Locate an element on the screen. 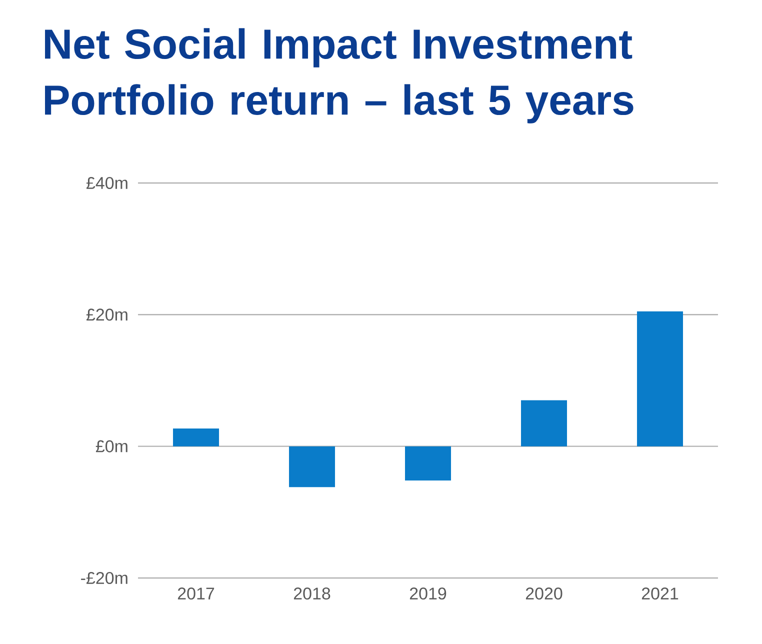 This screenshot has width=762, height=644. chart-title: Net Social Impact Investment Portfolio return – last 5 years is located at coordinates (339, 76).